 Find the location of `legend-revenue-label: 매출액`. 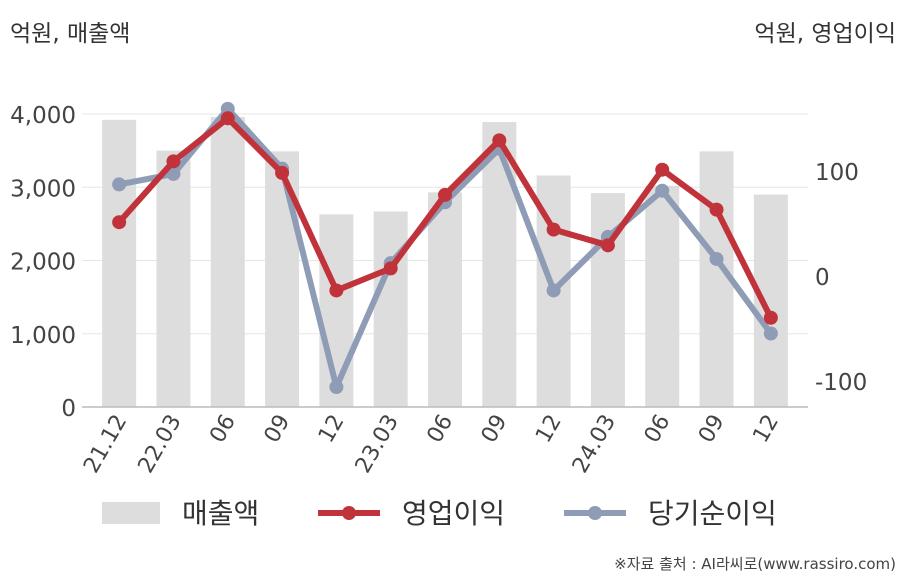

legend-revenue-label: 매출액 is located at coordinates (220, 513).